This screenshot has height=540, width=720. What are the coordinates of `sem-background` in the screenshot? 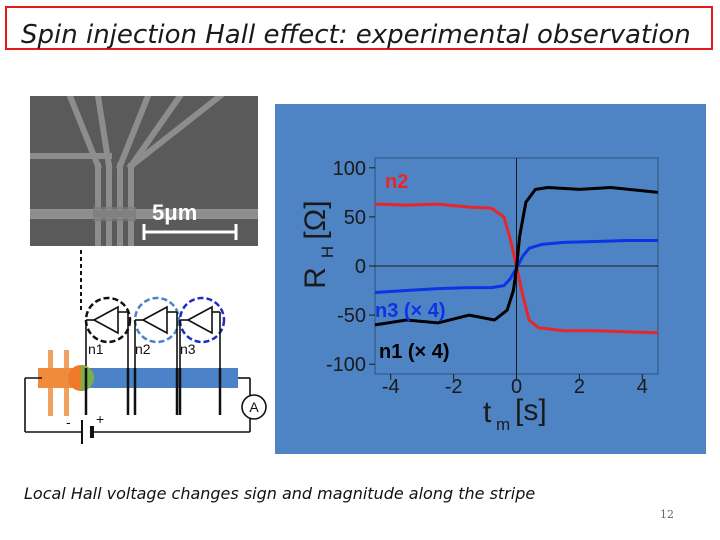 It's located at (144, 171).